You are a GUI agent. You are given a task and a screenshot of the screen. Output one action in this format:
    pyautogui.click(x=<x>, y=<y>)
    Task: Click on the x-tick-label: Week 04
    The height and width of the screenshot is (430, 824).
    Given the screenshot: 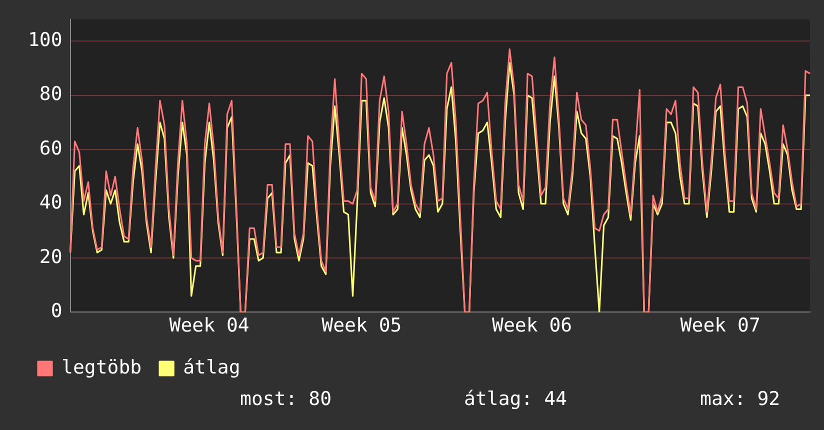 What is the action you would take?
    pyautogui.click(x=209, y=325)
    